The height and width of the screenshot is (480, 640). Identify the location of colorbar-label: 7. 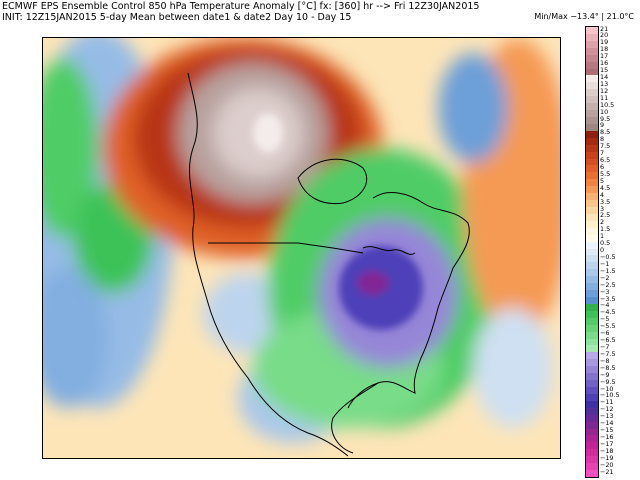
(602, 153).